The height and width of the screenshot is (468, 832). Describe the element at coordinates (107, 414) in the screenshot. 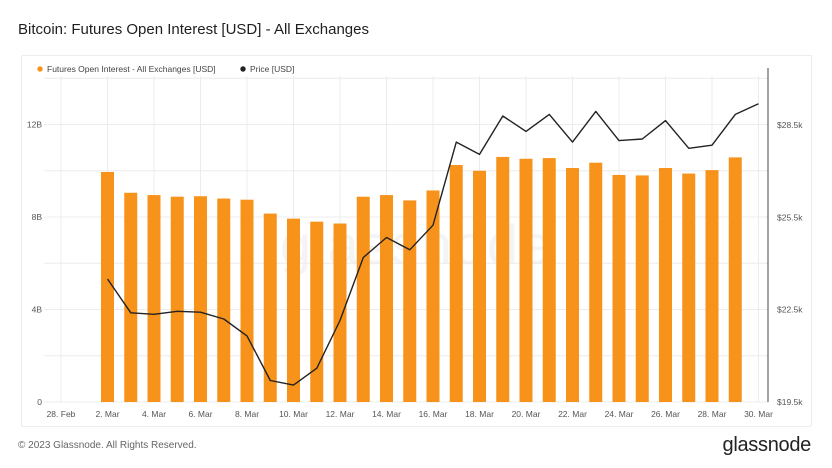

I see `x-tick-label: 2. Mar` at that location.